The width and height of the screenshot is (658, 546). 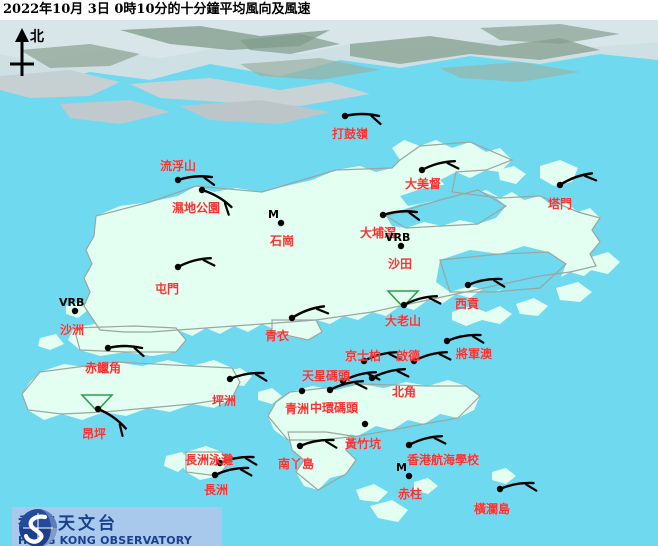 What do you see at coordinates (127, 338) in the screenshot?
I see `chek-lap-kok` at bounding box center [127, 338].